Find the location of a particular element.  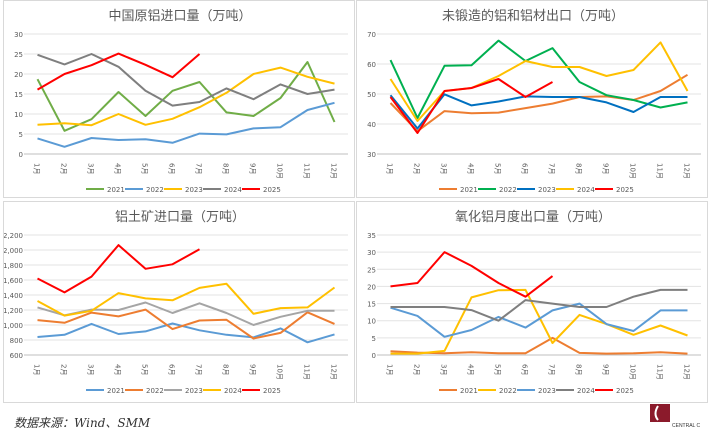

chart-title: 中国原铝进口量（万吨） is located at coordinates (179, 16).